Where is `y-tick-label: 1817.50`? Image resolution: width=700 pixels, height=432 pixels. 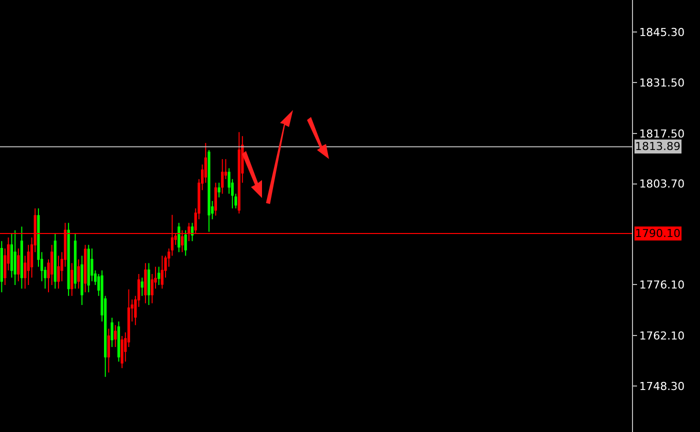
y-tick-label: 1817.50 is located at coordinates (662, 133).